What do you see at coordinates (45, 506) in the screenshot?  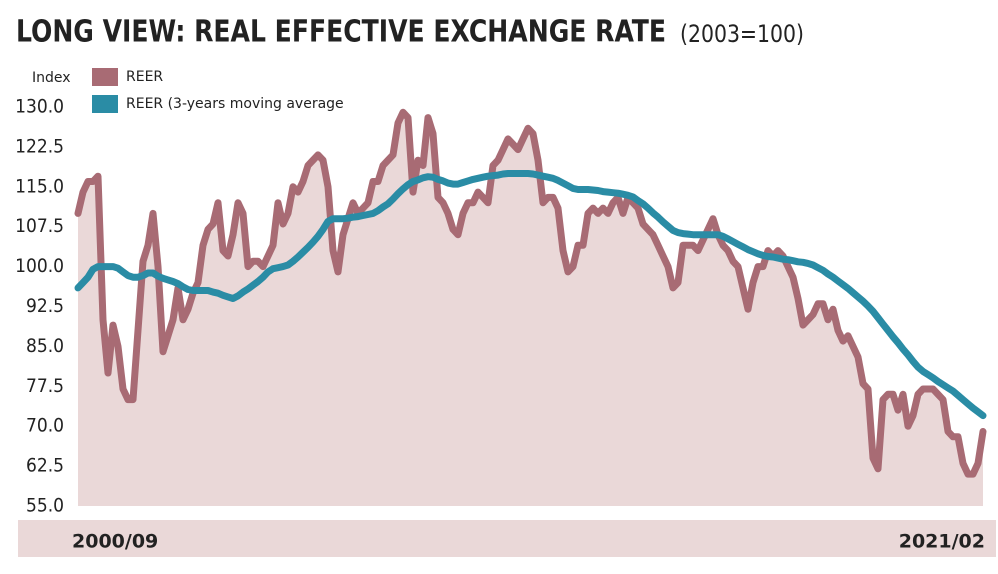 I see `y-tick-label: 55.0` at bounding box center [45, 506].